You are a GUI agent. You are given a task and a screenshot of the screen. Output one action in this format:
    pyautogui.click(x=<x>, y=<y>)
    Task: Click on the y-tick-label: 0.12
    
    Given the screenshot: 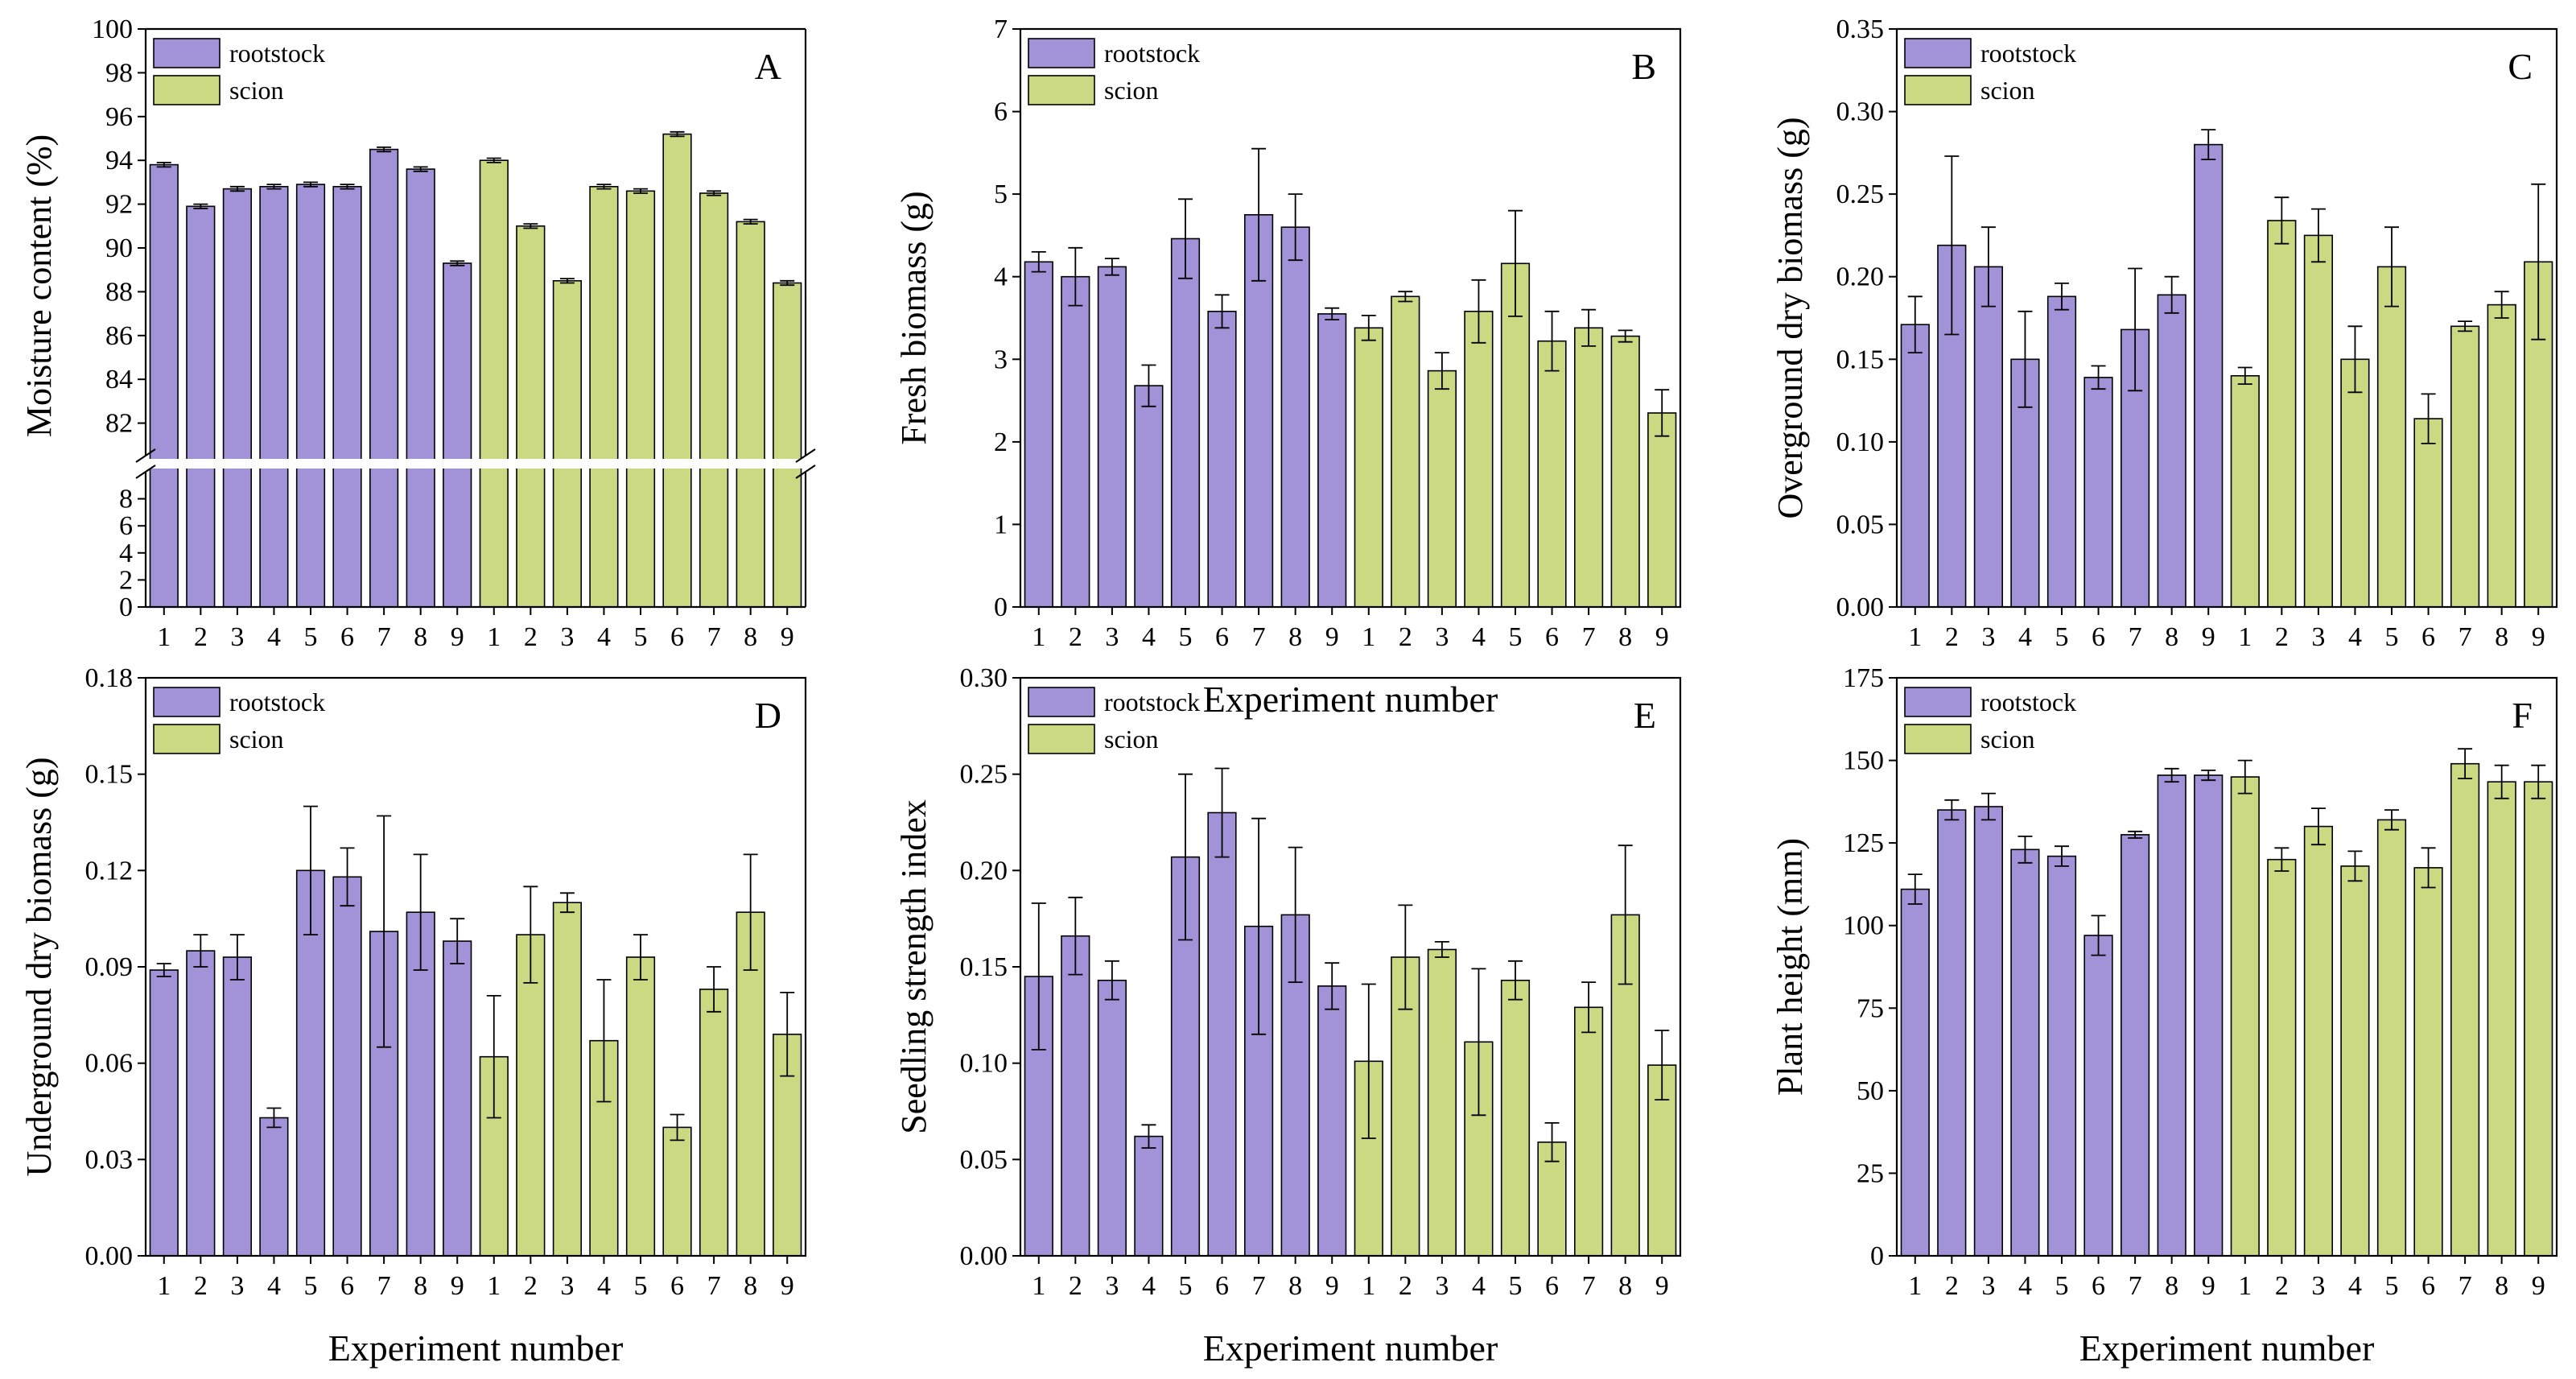 What is the action you would take?
    pyautogui.click(x=109, y=871)
    